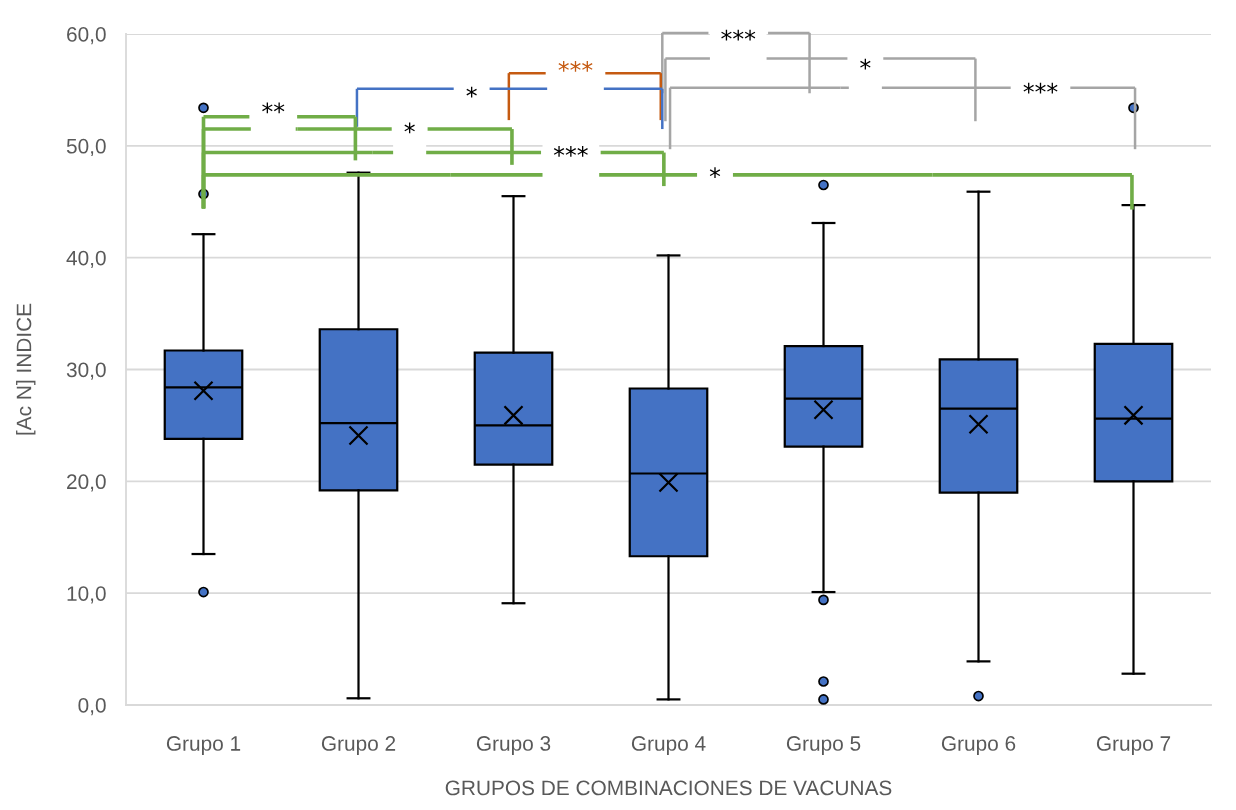  Describe the element at coordinates (668, 788) in the screenshot. I see `x-axis-title: GRUPOS DE COMBINACIONES DE VACUNAS` at that location.